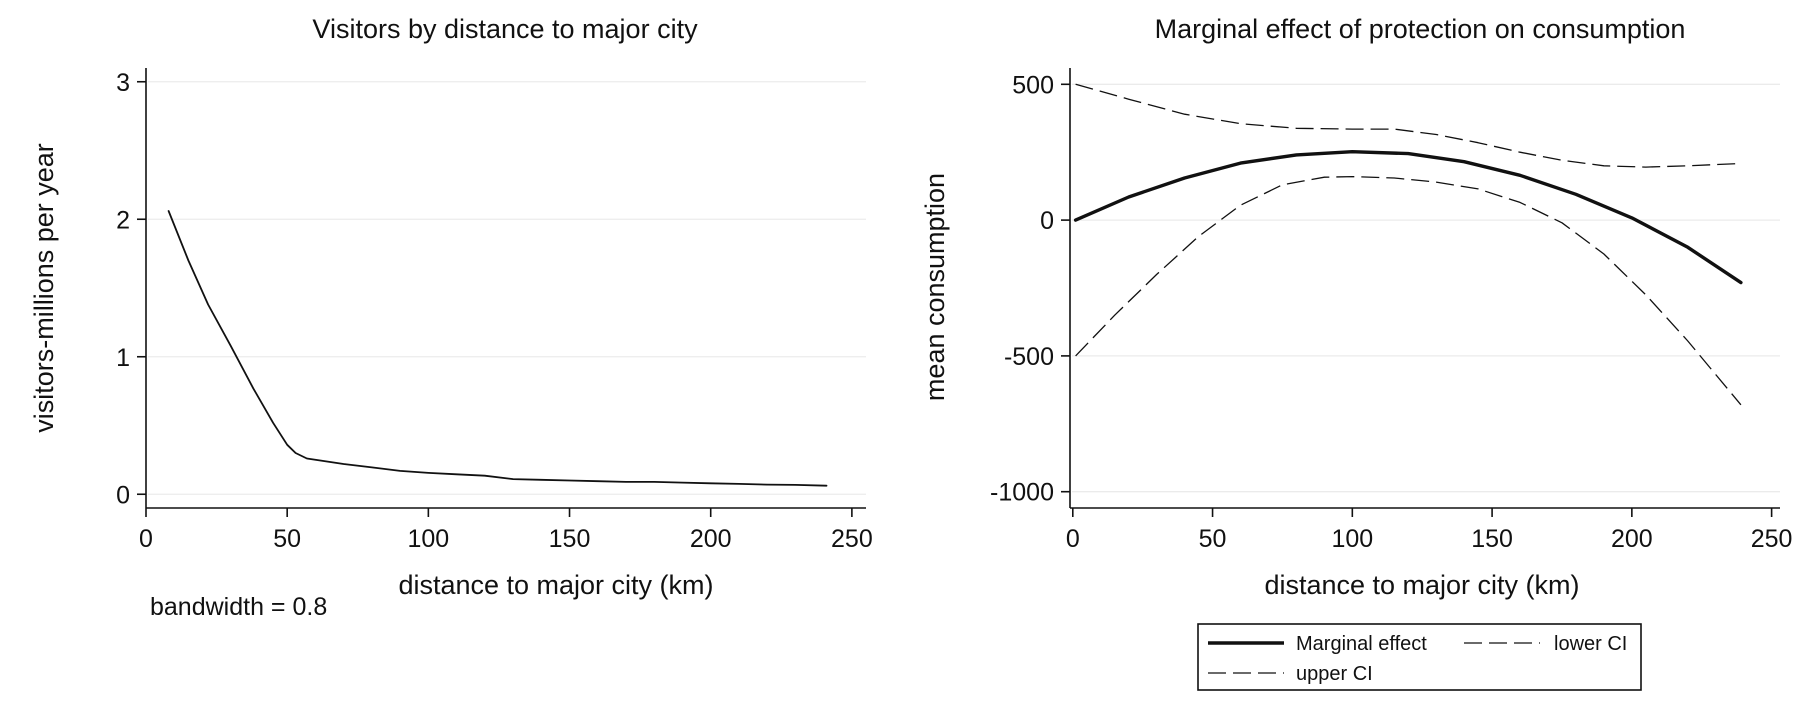 This screenshot has width=1820, height=702. Describe the element at coordinates (935, 287) in the screenshot. I see `y-axis-label: mean consumption` at that location.